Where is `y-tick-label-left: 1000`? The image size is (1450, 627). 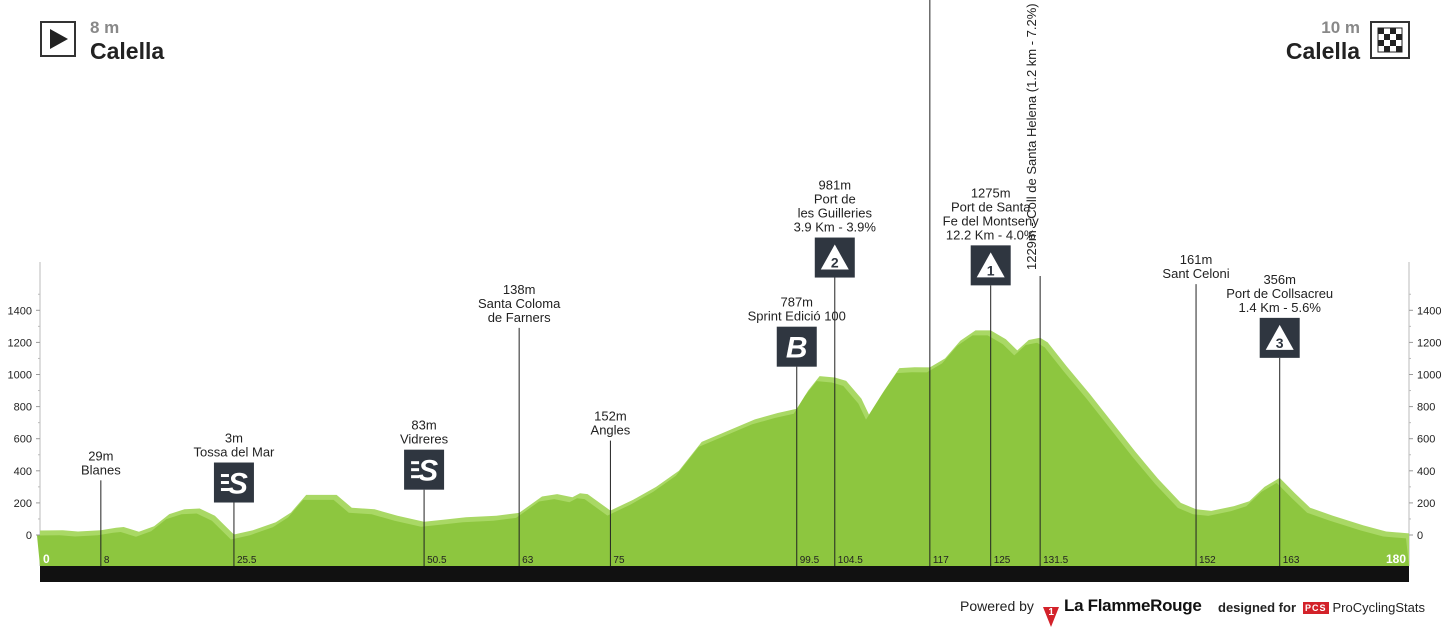 y-tick-label-left: 1000 is located at coordinates (20, 376).